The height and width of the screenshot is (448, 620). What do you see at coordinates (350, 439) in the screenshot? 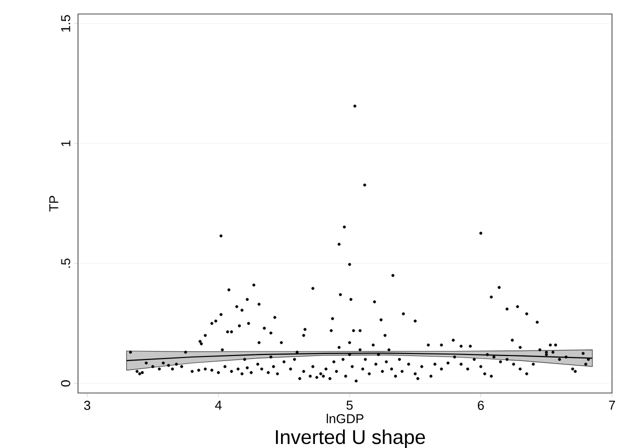
I see `text: Inverted U shape` at bounding box center [350, 439].